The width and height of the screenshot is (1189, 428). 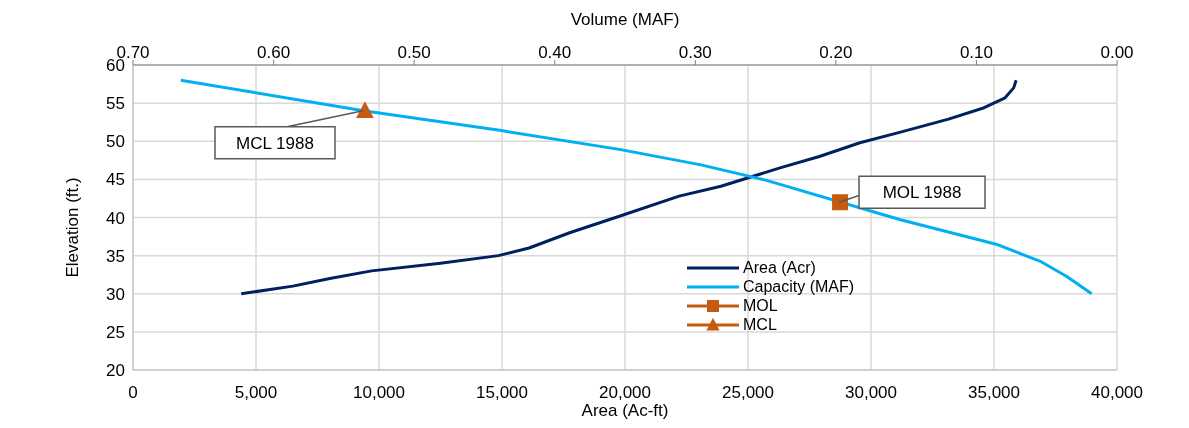 I want to click on y-tick-label: 45, so click(x=115, y=180).